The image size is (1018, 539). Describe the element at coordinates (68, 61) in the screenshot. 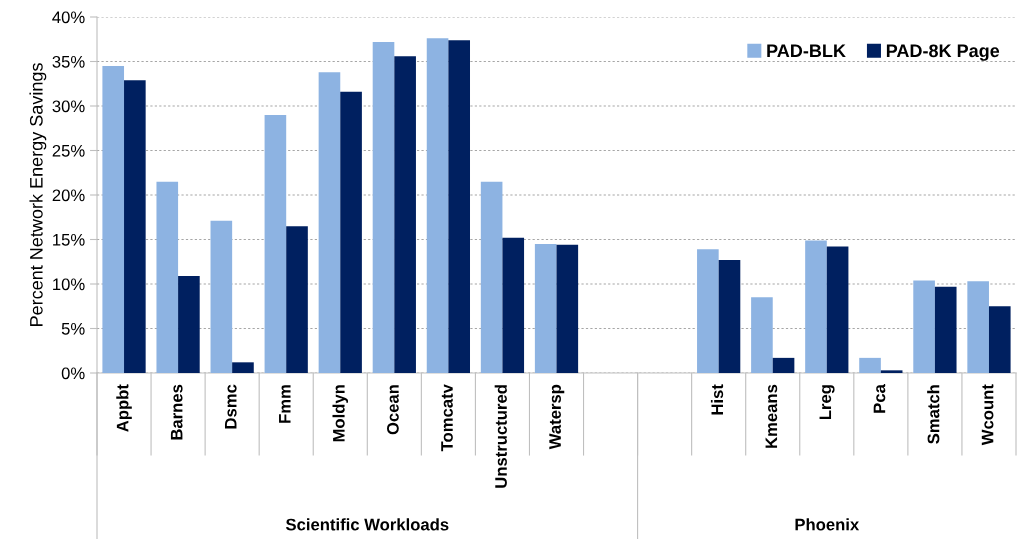

I see `y-tick-label: 35%` at that location.